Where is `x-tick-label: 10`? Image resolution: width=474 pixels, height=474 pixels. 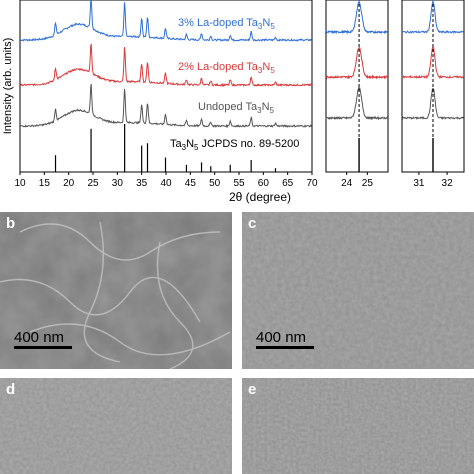 x-tick-label: 10 is located at coordinates (20, 183).